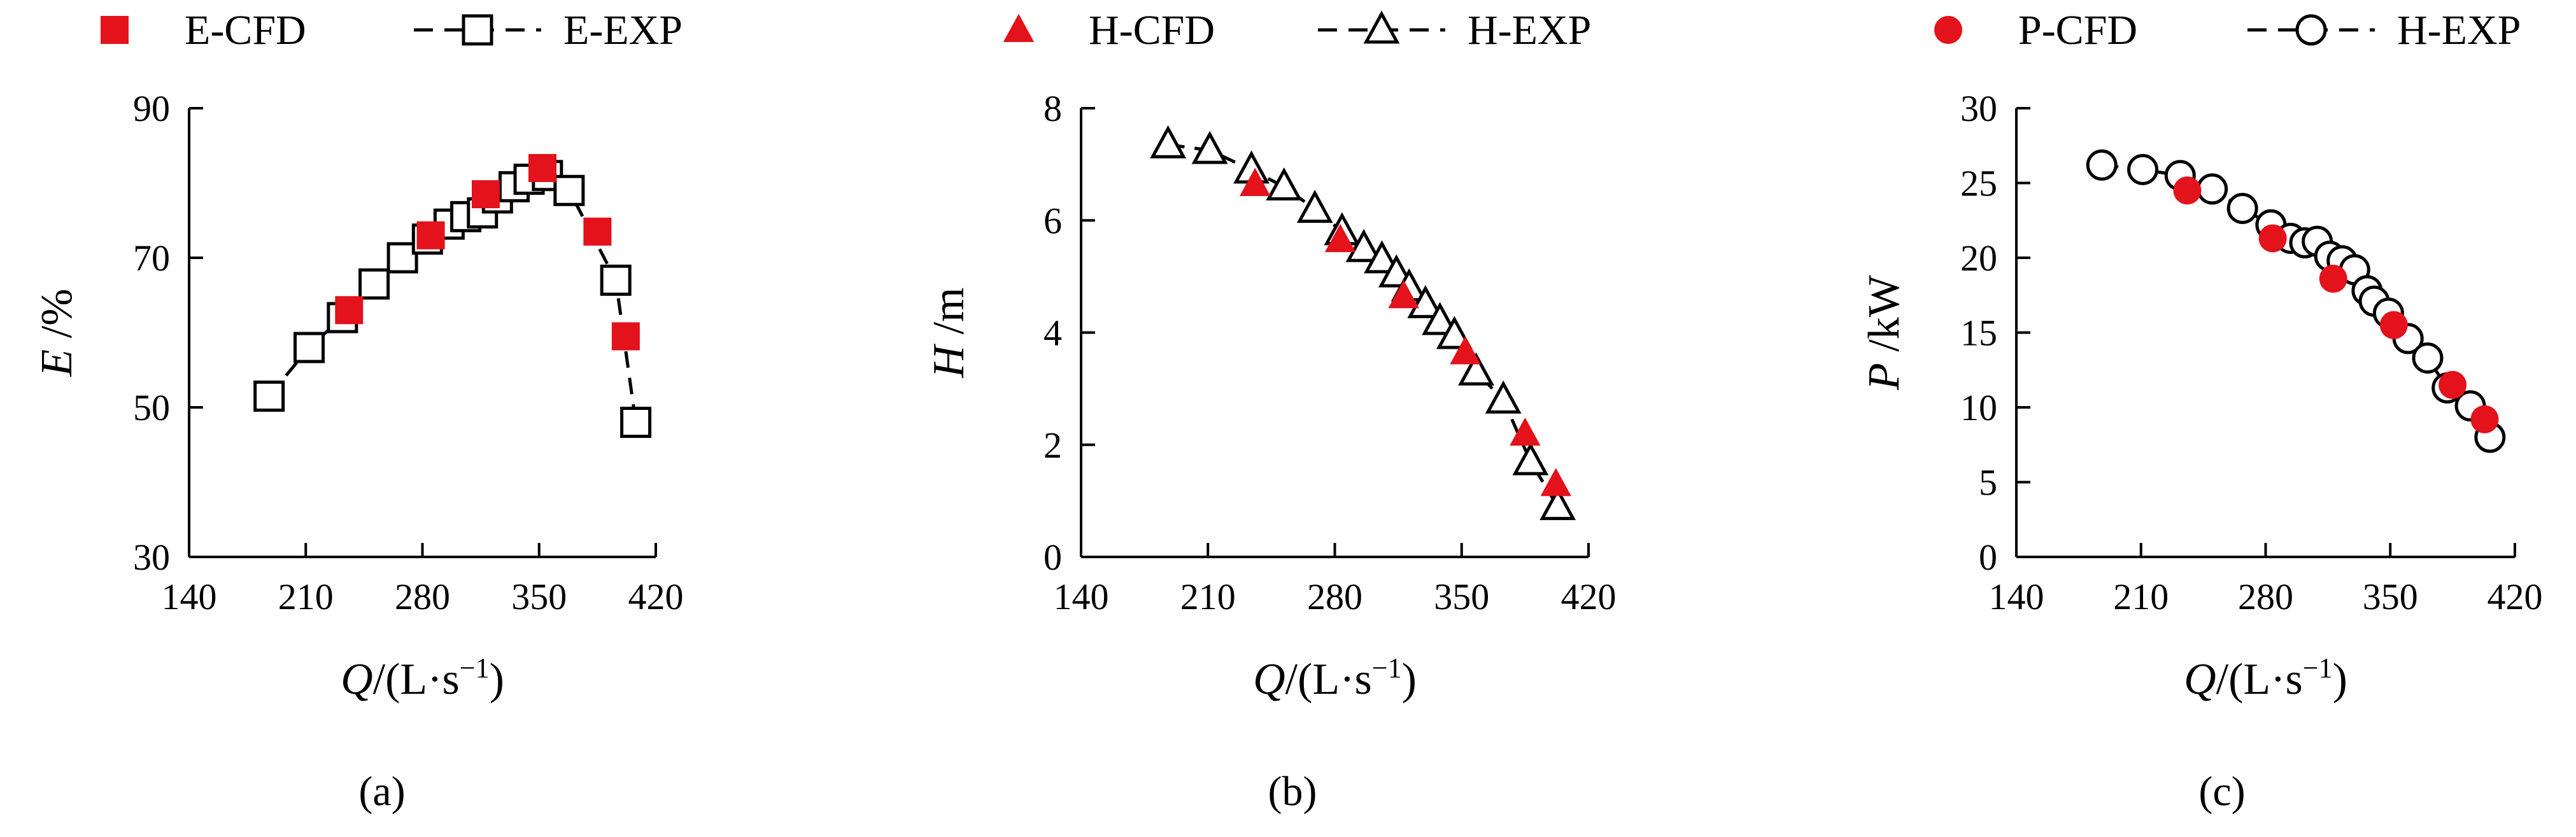 The width and height of the screenshot is (2576, 837). What do you see at coordinates (1988, 482) in the screenshot?
I see `y-tick-label: 5` at bounding box center [1988, 482].